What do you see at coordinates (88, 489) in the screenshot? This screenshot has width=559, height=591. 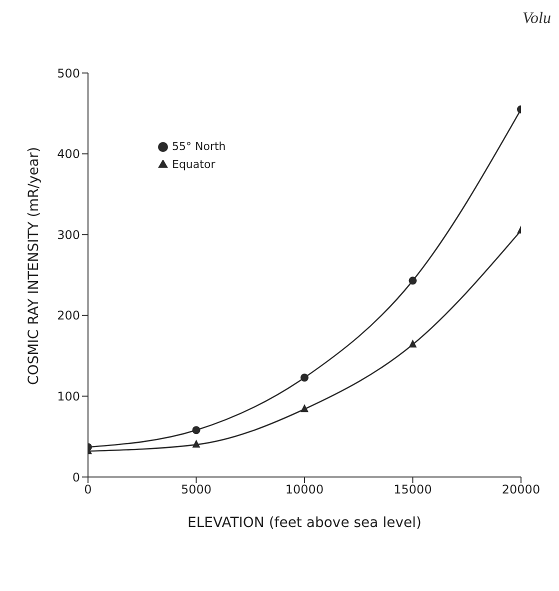 I see `x-tick-label: 0` at bounding box center [88, 489].